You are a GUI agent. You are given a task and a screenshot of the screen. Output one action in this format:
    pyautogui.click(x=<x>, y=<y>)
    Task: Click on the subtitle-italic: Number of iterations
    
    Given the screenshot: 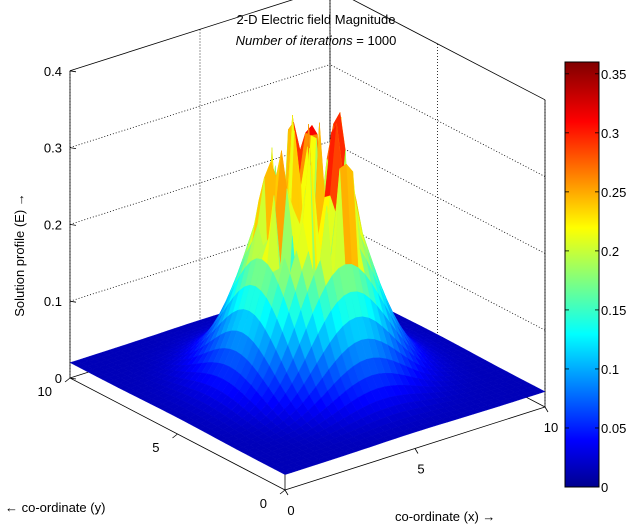 What is the action you would take?
    pyautogui.click(x=295, y=40)
    